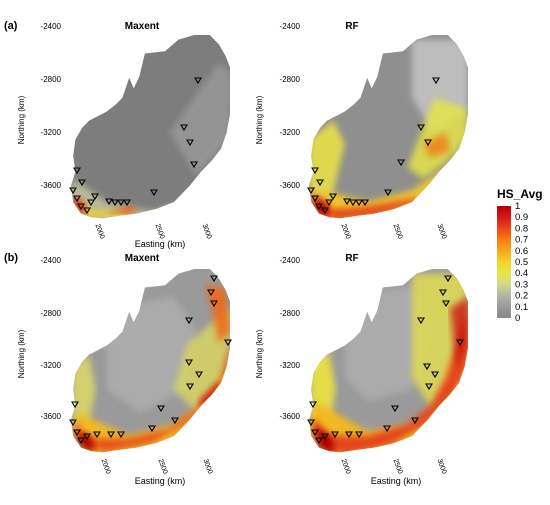 This screenshot has height=505, width=550. Describe the element at coordinates (521, 240) in the screenshot. I see `legend-tick-label: 0.7` at that location.